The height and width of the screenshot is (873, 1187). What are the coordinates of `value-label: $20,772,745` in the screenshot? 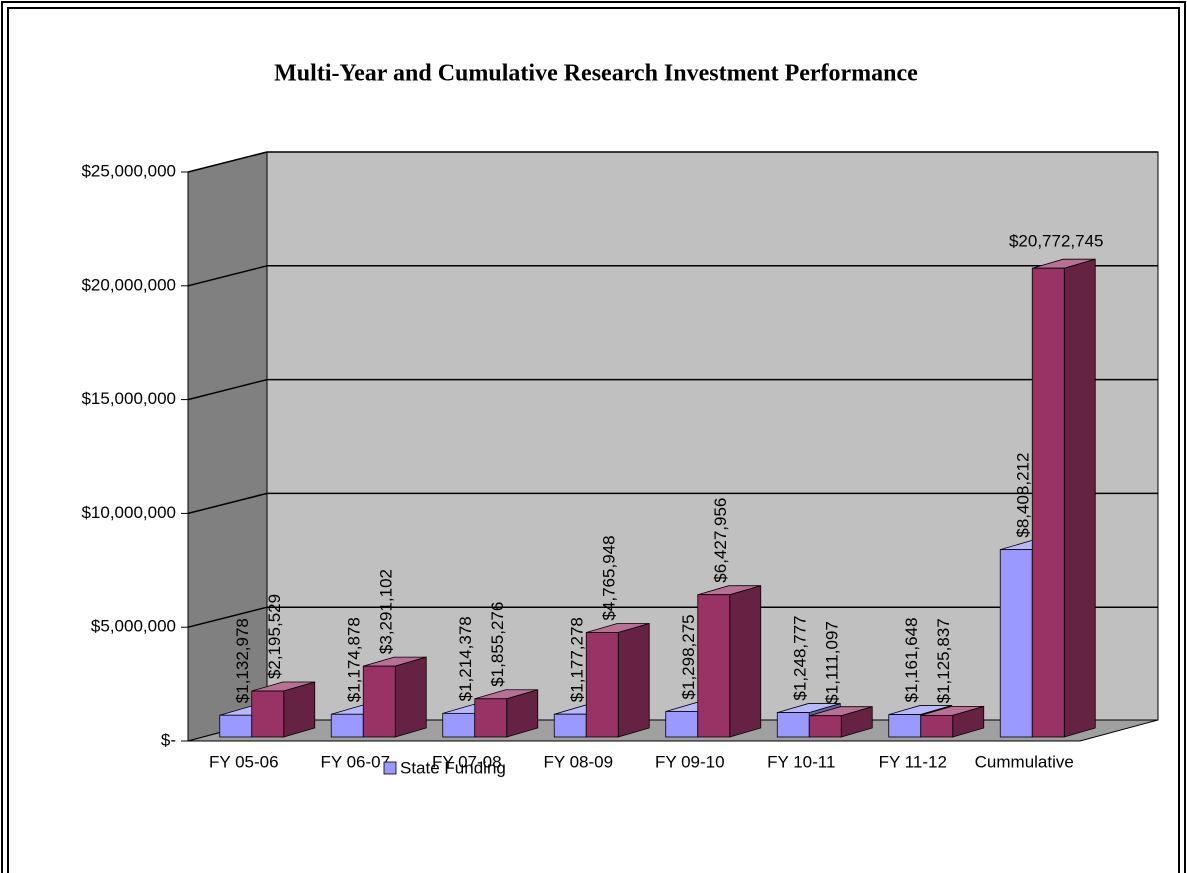 It's located at (1056, 241).